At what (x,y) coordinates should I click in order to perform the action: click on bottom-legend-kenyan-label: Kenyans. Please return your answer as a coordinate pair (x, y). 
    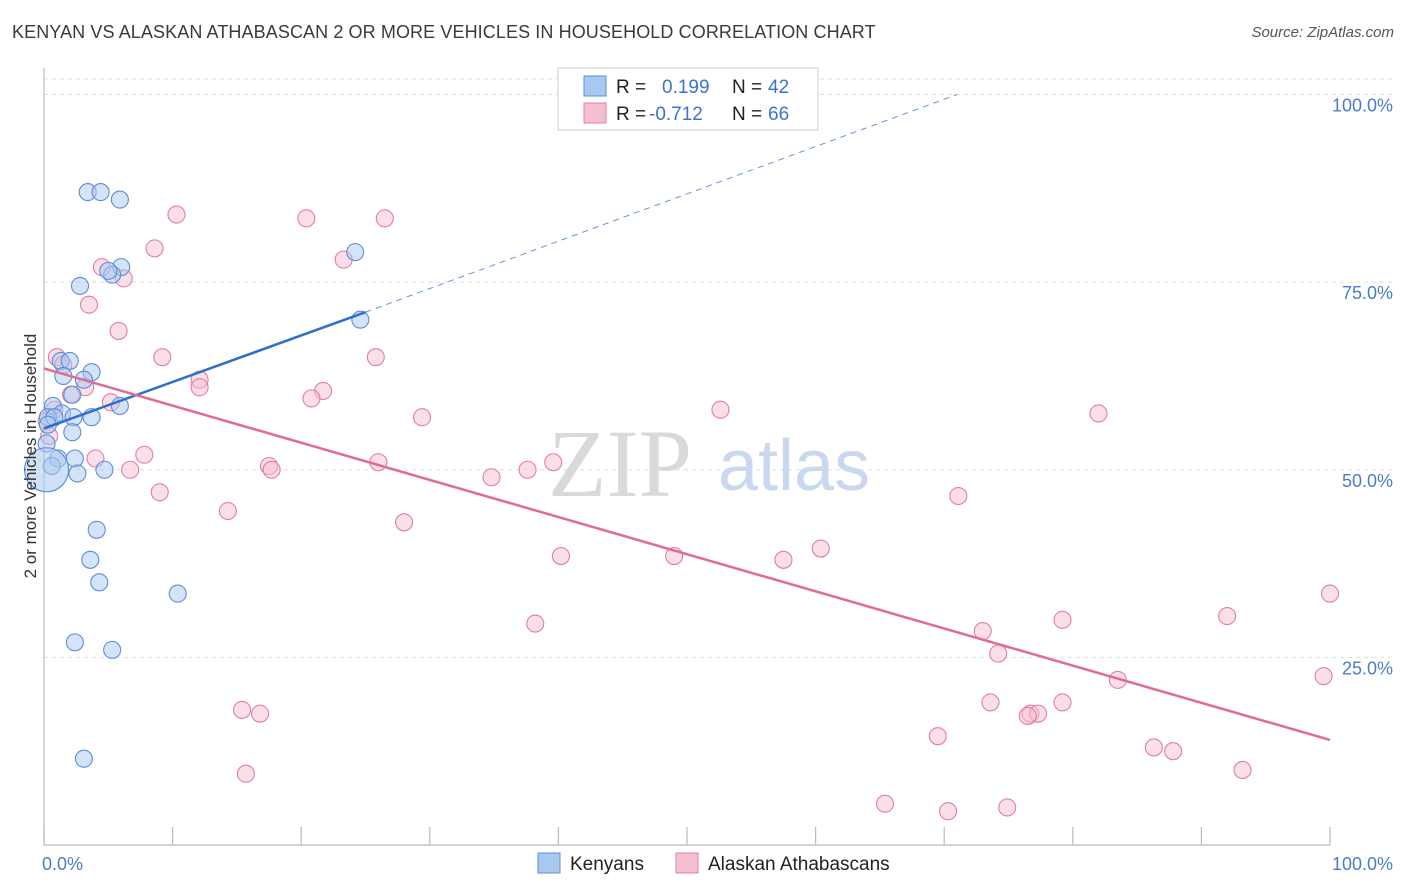
    Looking at the image, I should click on (607, 864).